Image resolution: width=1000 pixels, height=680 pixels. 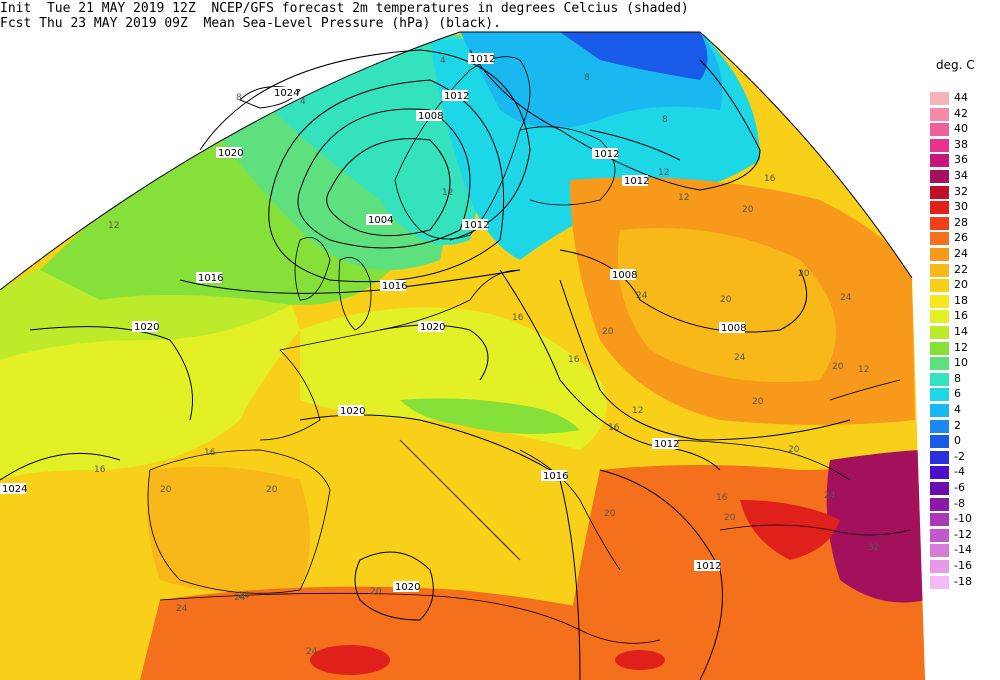 I want to click on legend-item: -6, so click(x=960, y=487).